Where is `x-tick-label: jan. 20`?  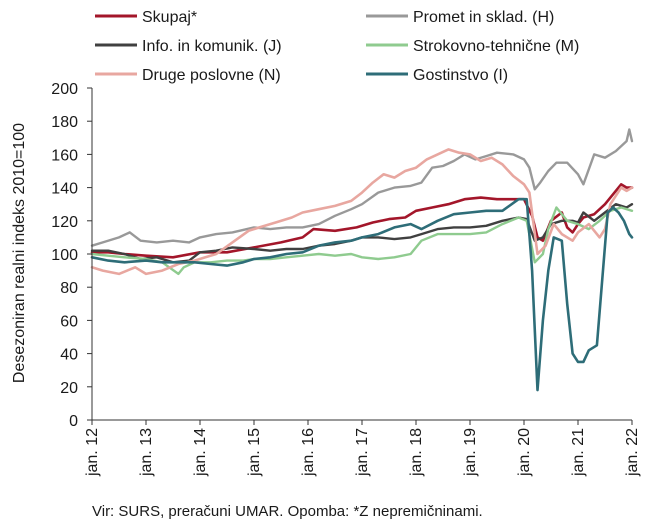
x-tick-label: jan. 20 is located at coordinates (524, 452).